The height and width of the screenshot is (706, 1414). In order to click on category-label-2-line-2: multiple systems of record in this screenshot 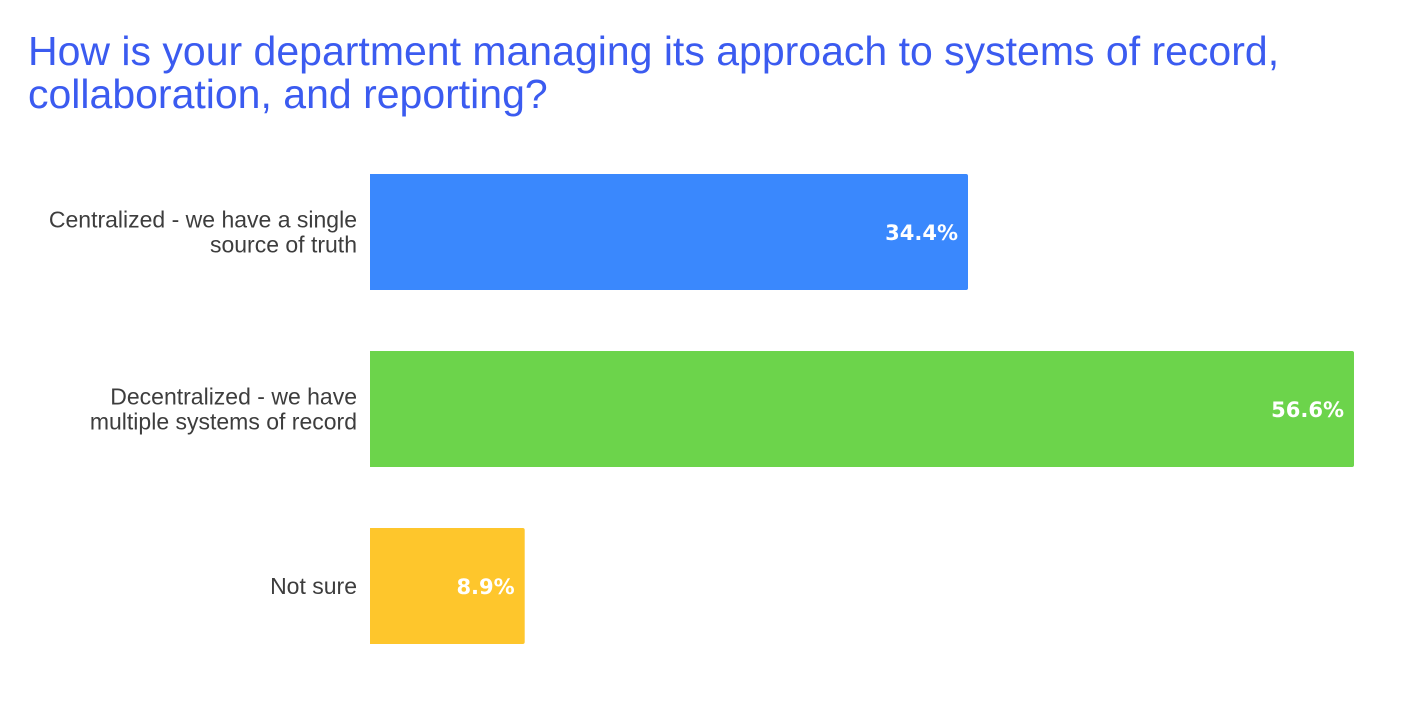, I will do `click(223, 422)`.